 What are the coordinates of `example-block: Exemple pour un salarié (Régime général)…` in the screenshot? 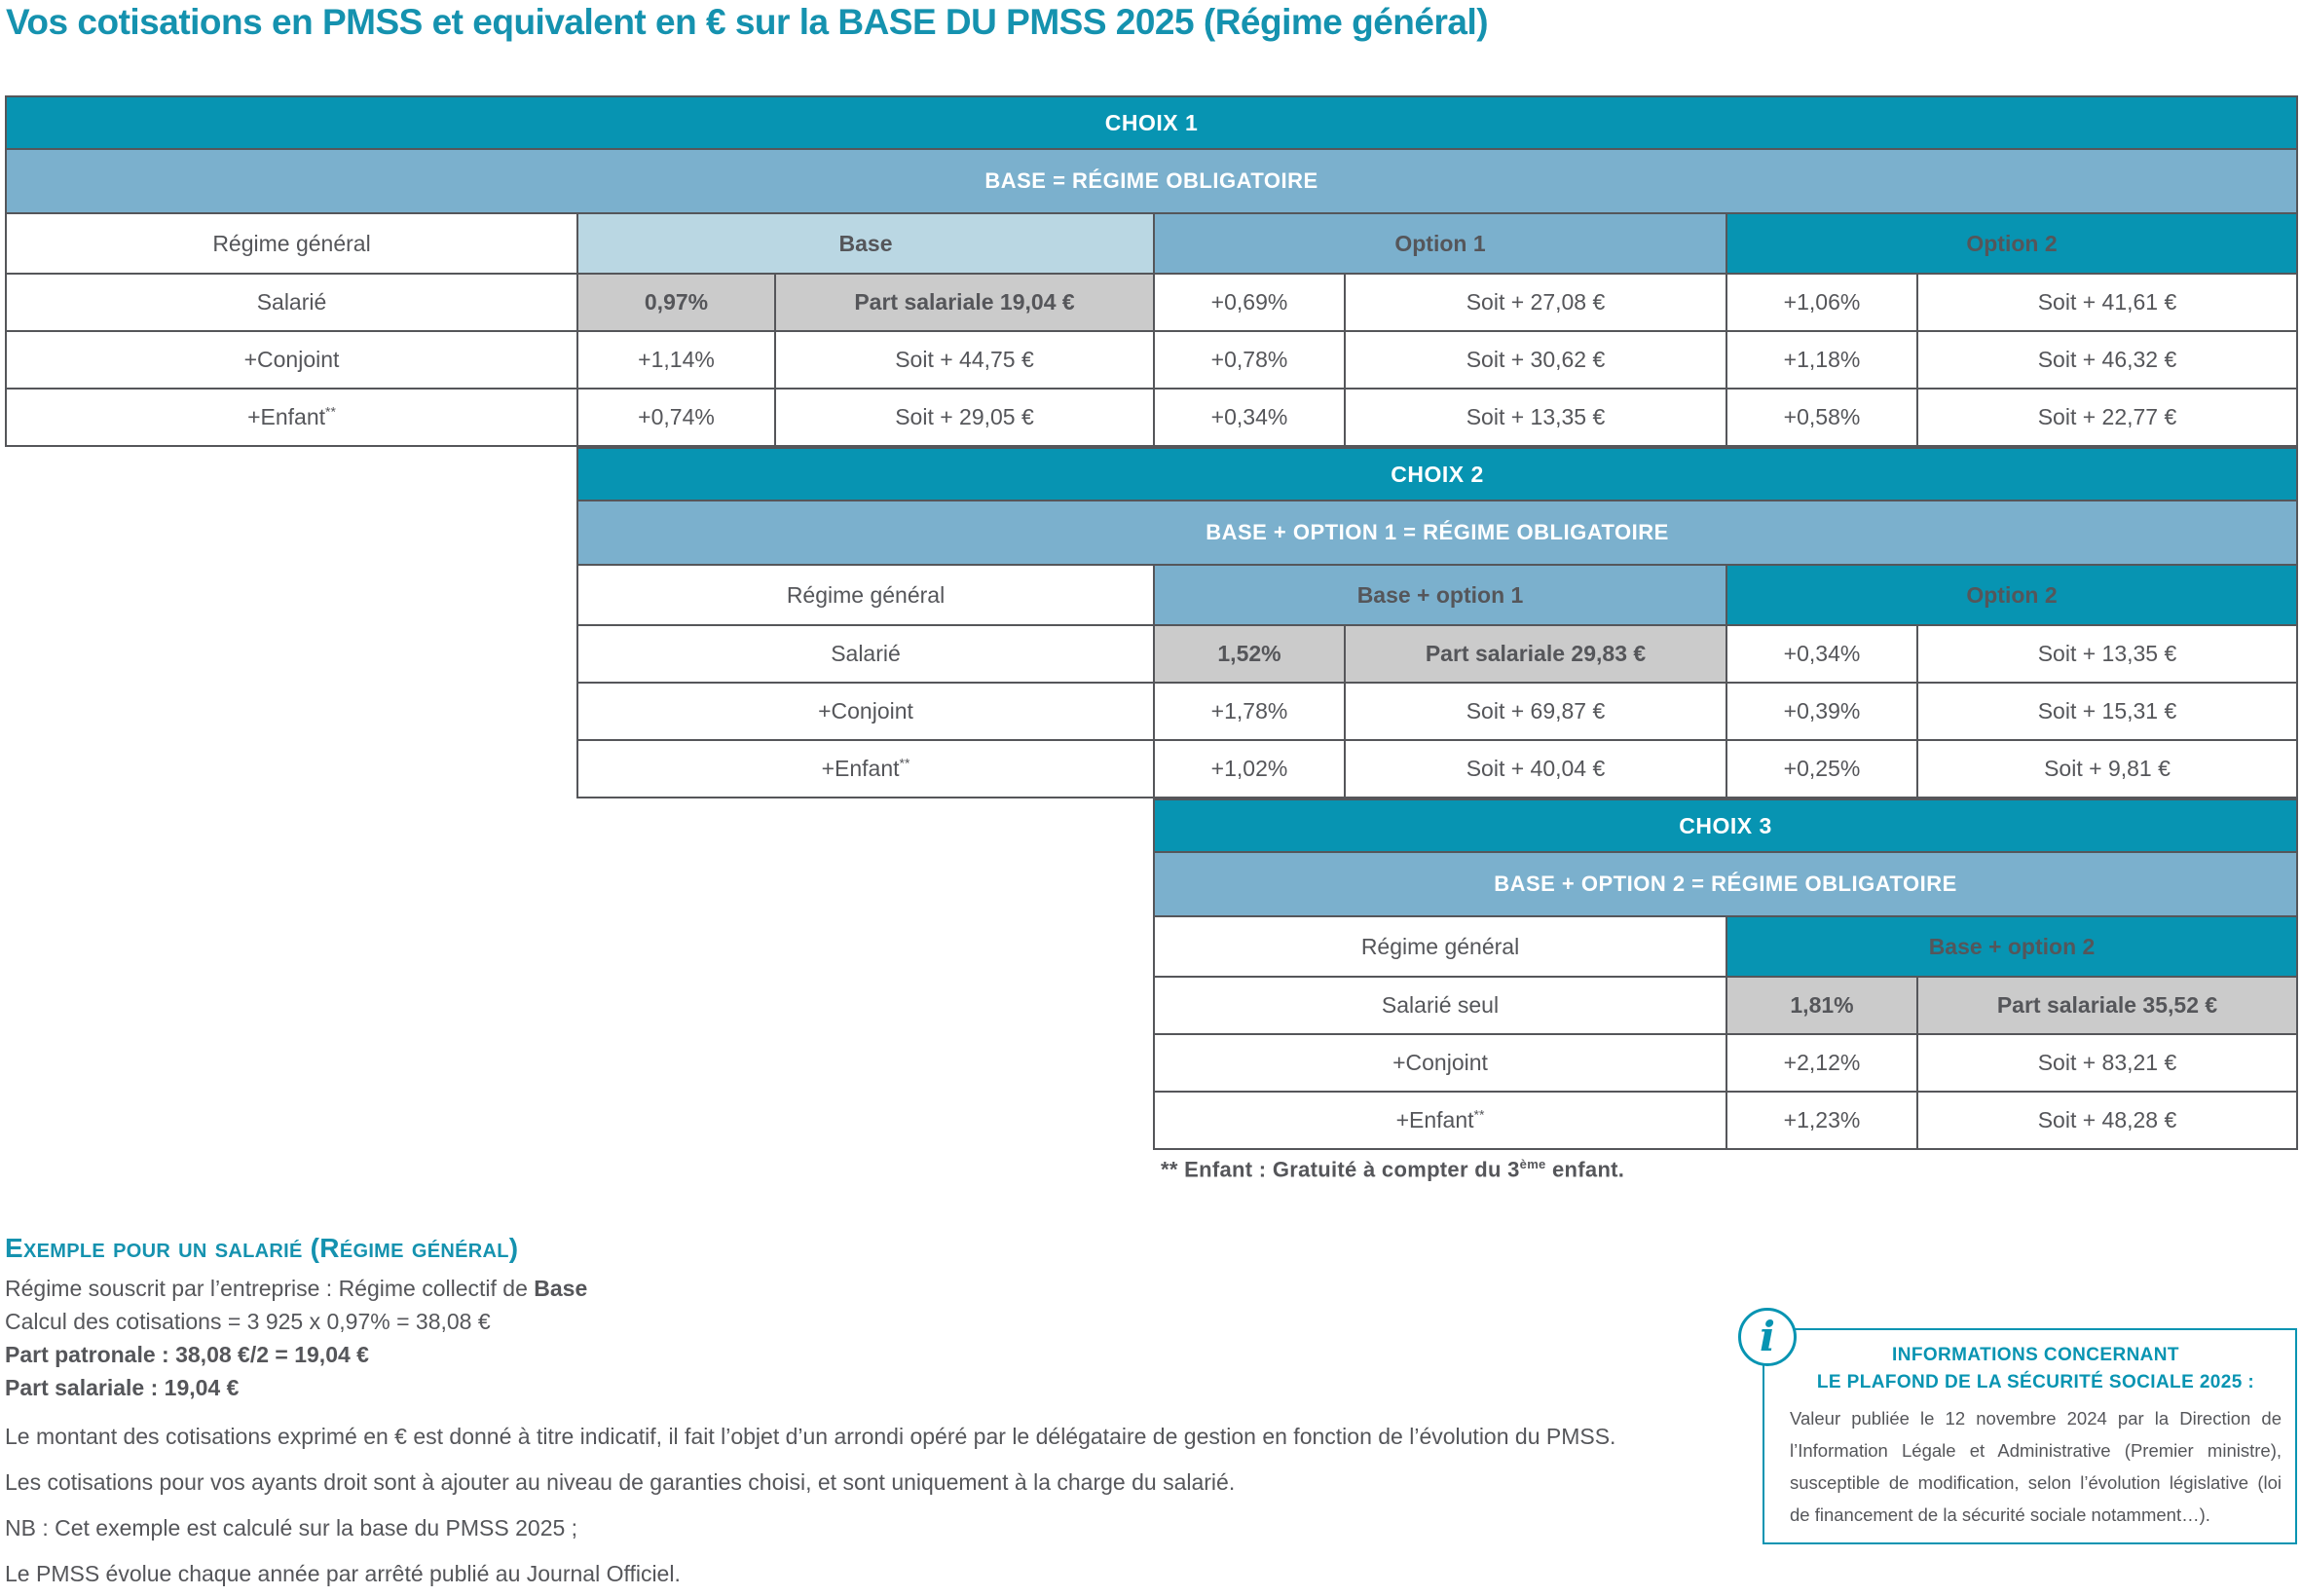 It's located at (296, 1319).